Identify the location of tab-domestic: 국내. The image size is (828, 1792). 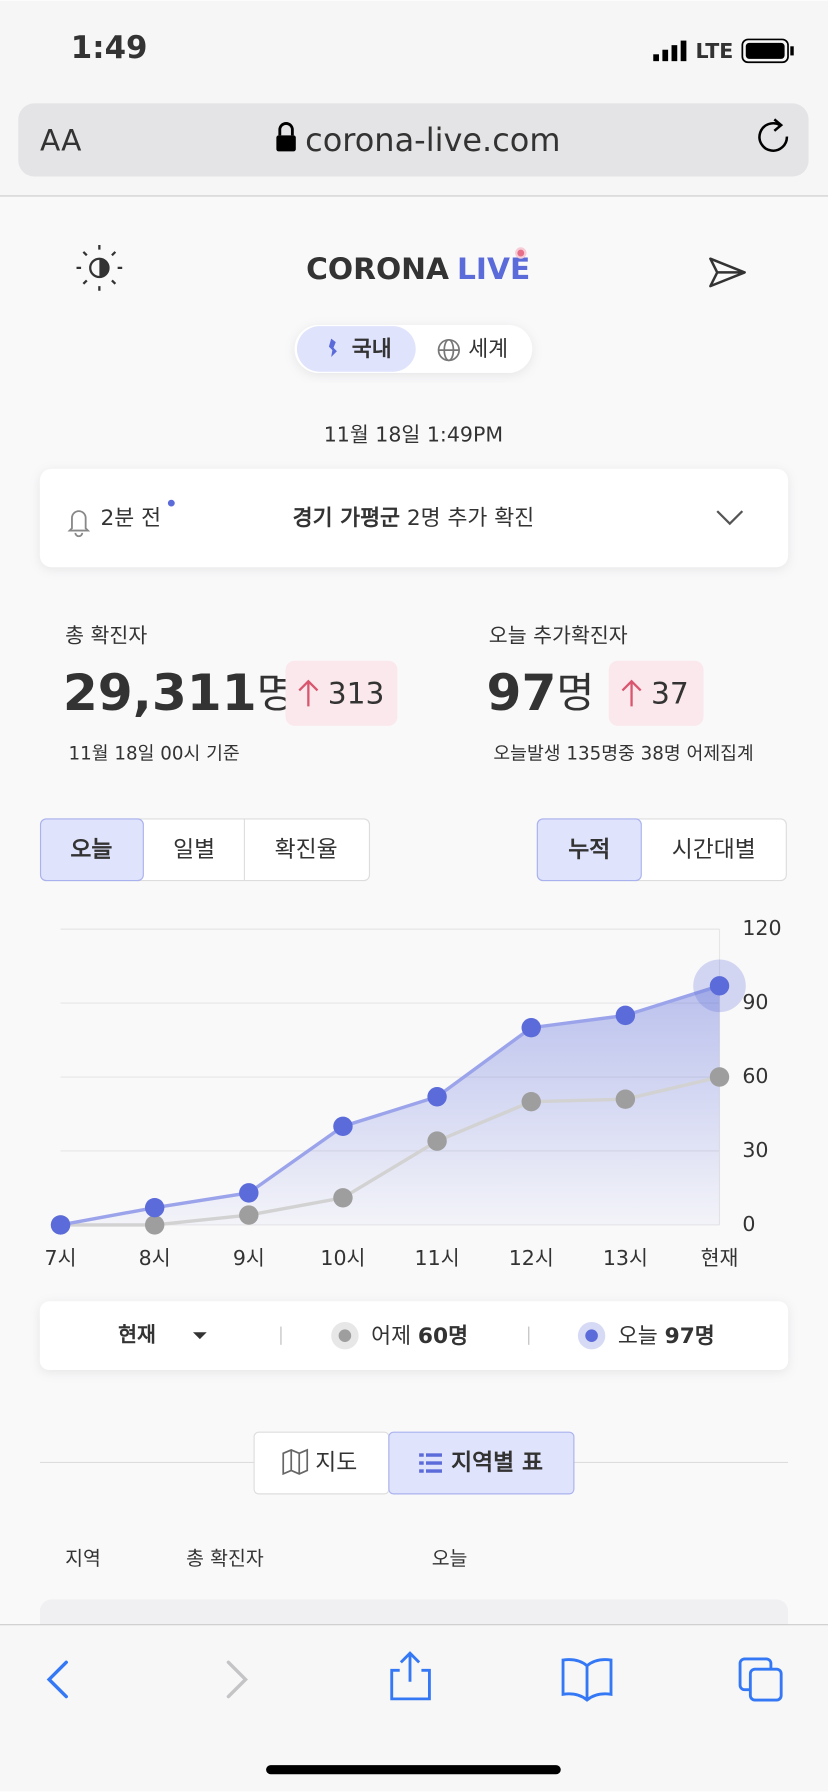
(372, 349).